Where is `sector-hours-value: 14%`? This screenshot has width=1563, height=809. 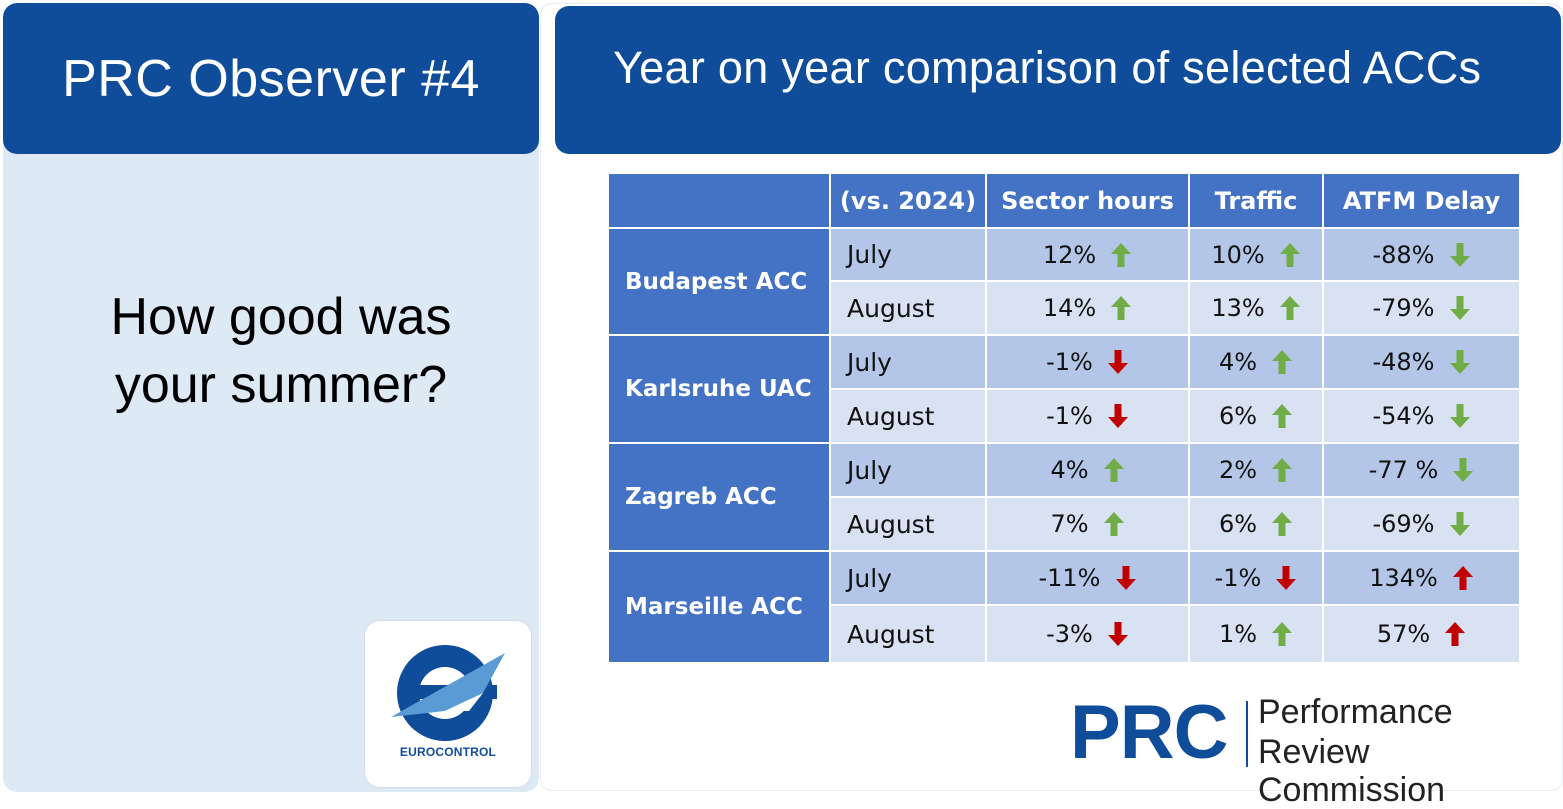 sector-hours-value: 14% is located at coordinates (1069, 308).